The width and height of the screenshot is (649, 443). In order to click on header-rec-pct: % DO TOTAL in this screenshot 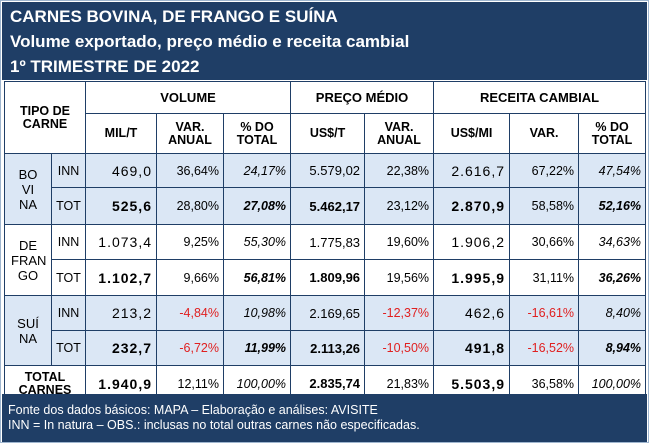, I will do `click(612, 133)`.